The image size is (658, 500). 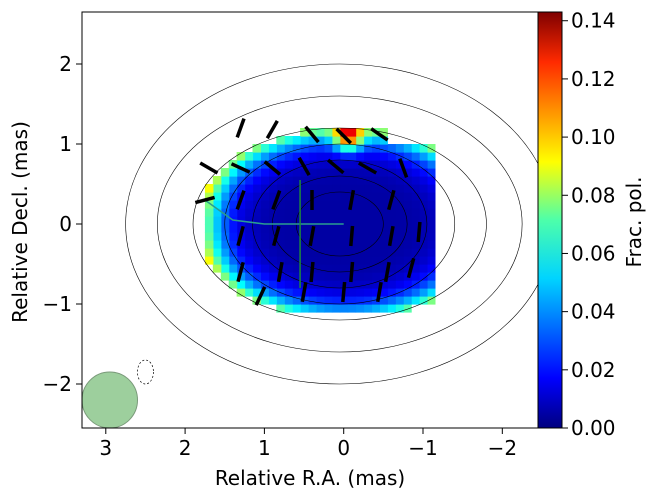 I want to click on contour-line, so click(x=340, y=224).